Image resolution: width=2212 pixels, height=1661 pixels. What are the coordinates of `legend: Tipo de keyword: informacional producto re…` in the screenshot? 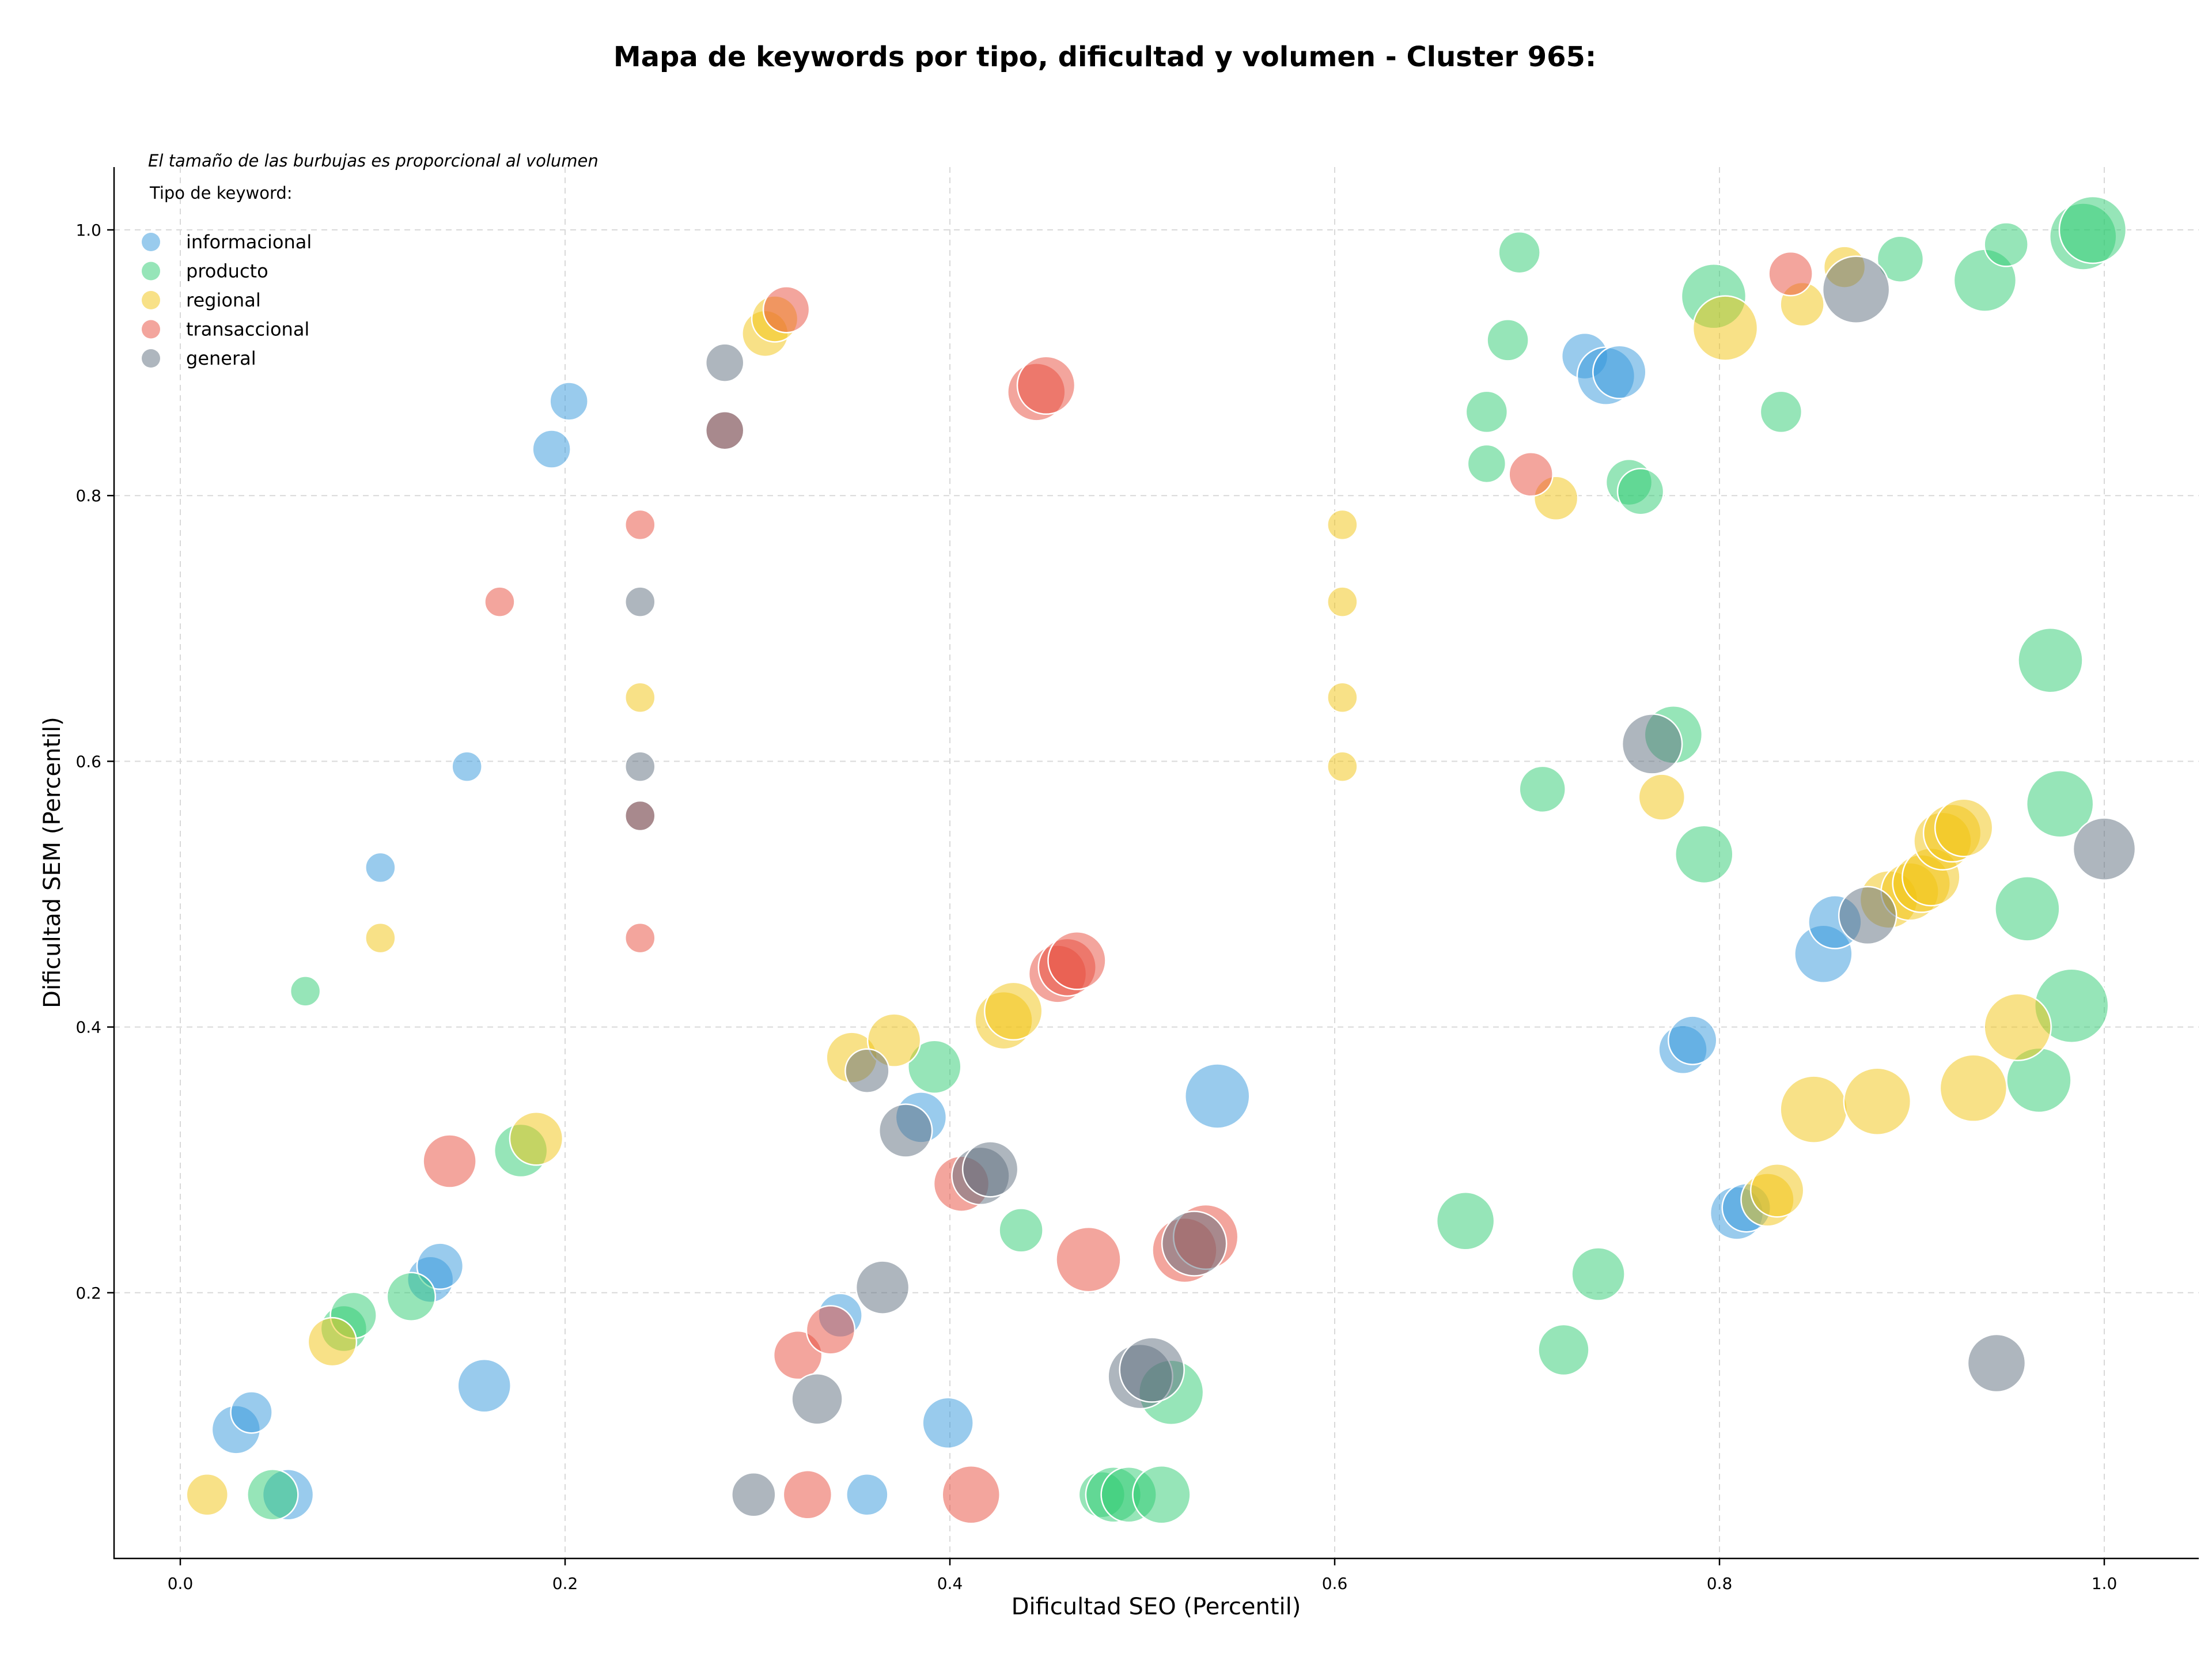 It's located at (227, 276).